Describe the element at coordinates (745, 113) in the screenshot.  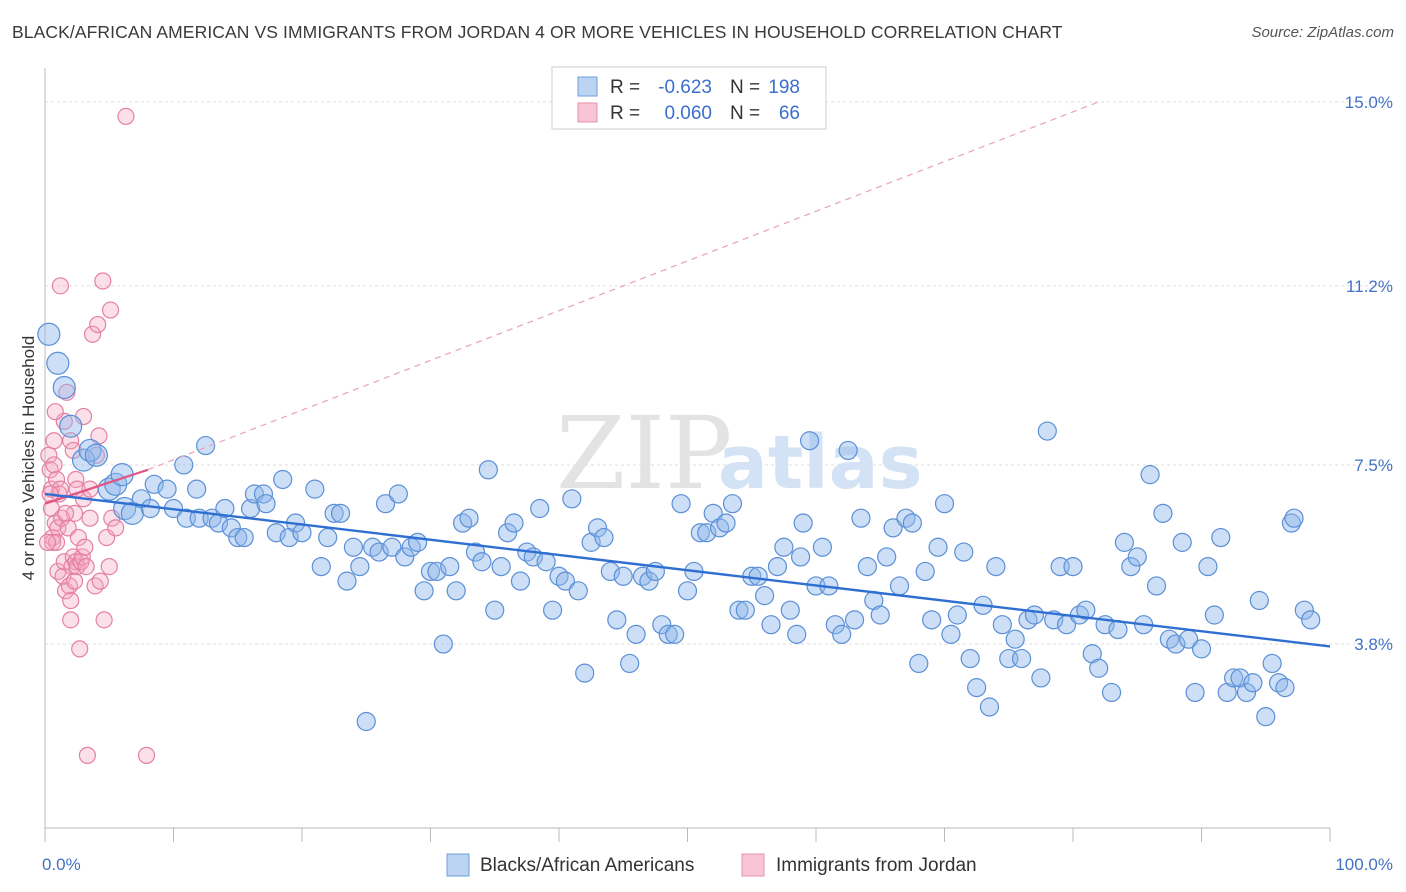
I see `legend-n-label-jordan: N =` at that location.